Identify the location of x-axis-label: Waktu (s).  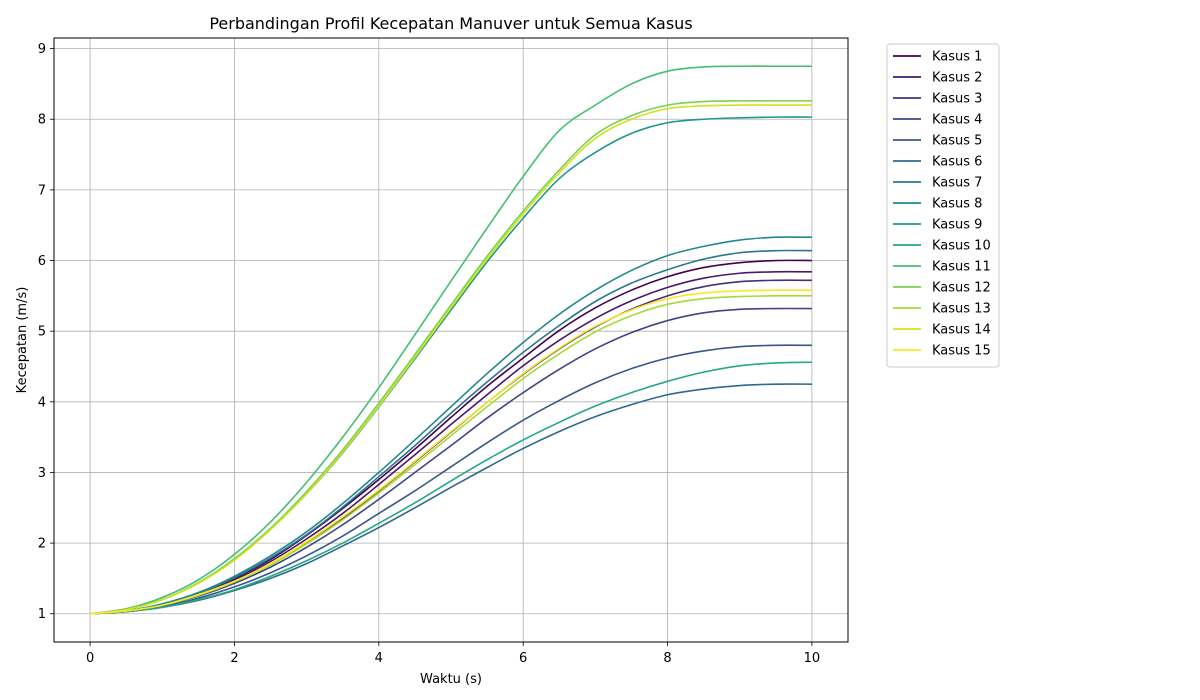
(451, 679).